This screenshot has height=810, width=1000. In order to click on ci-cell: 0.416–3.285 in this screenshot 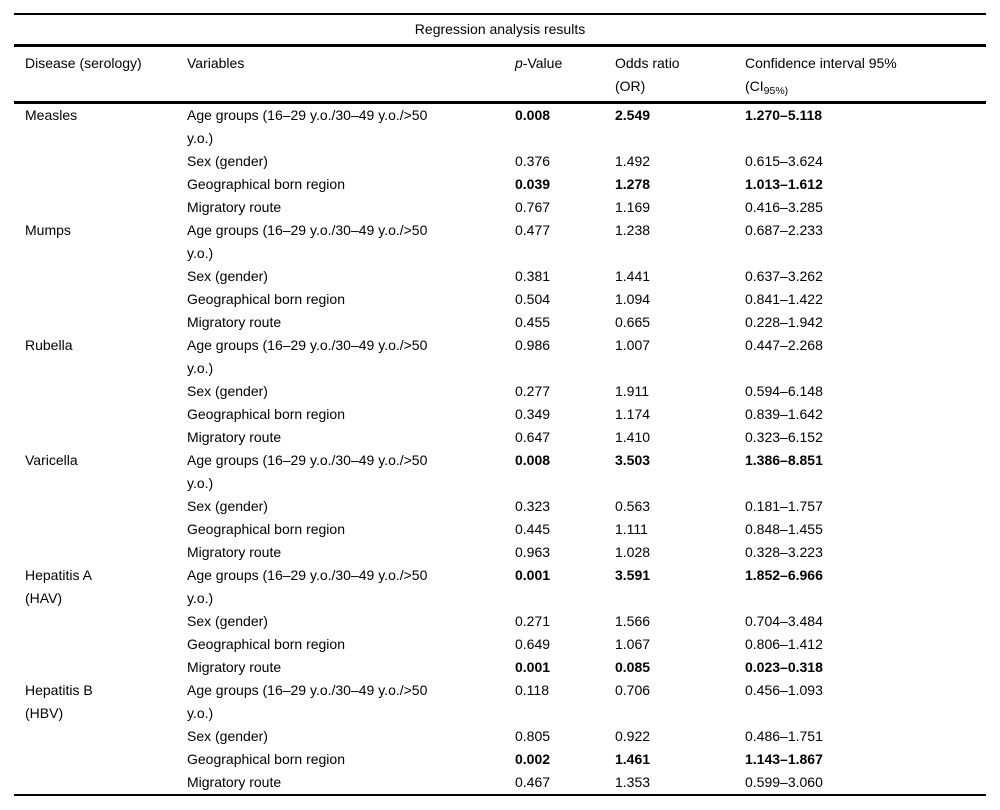, I will do `click(784, 206)`.